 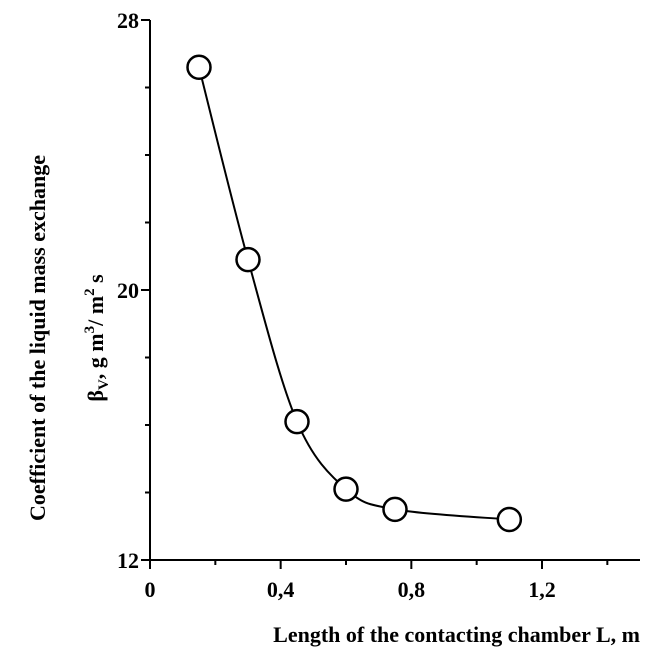 I want to click on x-tick-label: 0,8, so click(x=412, y=589).